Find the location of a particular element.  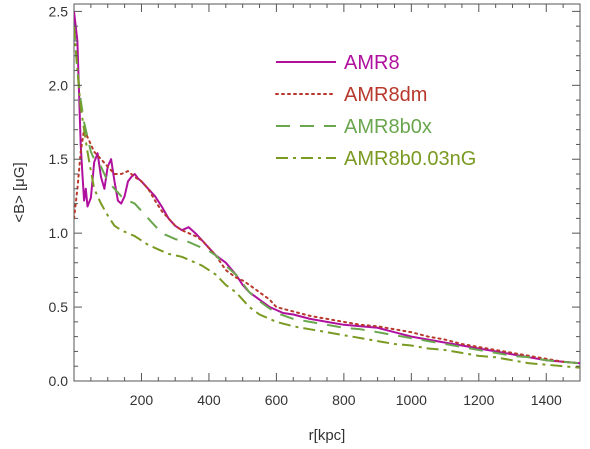

legend-label-3: AMR8b0x is located at coordinates (388, 127).